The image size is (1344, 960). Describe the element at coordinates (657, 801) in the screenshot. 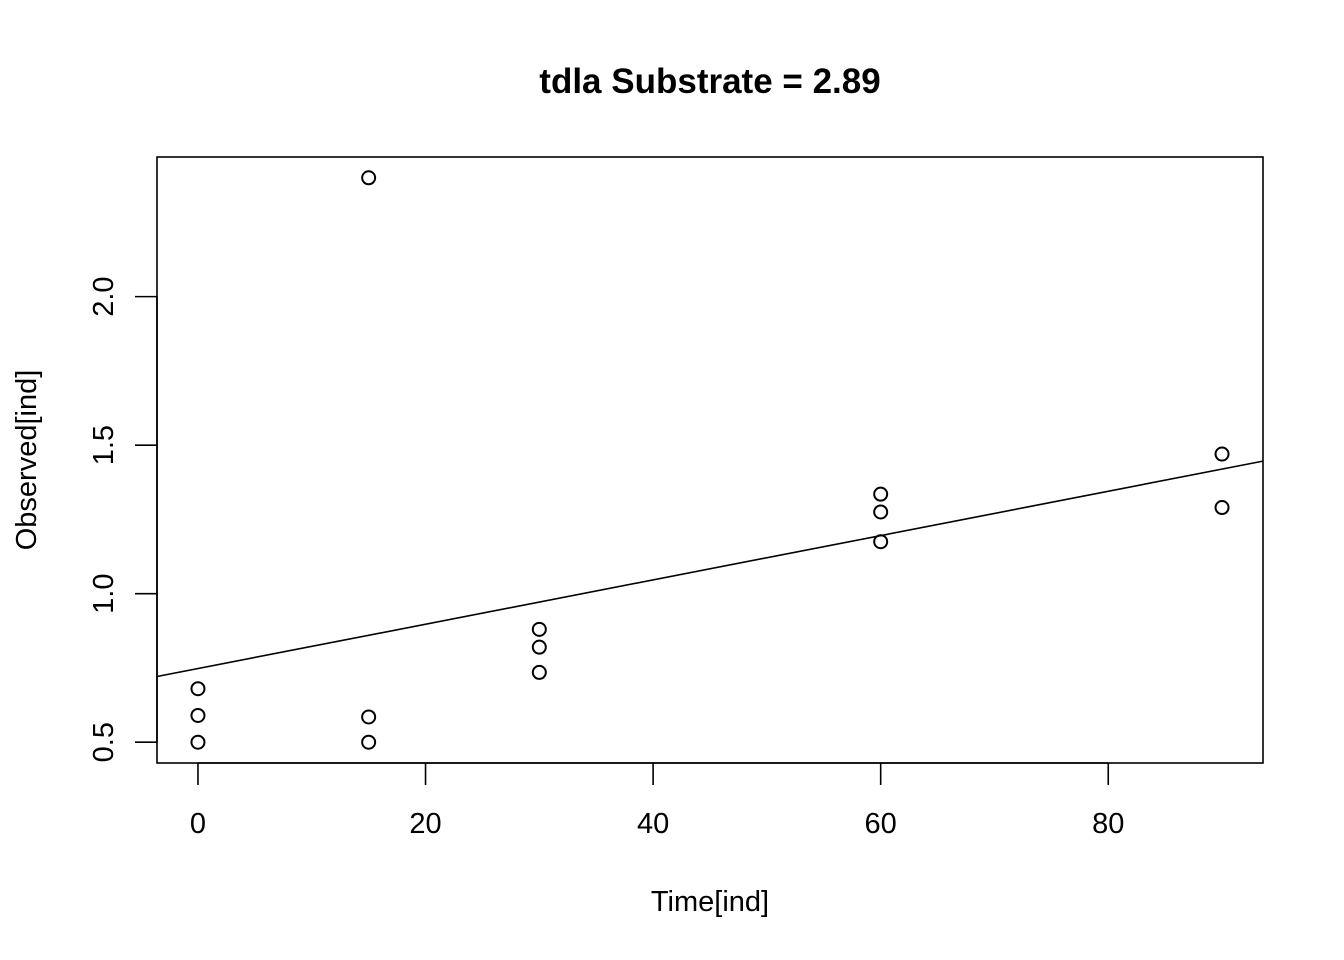

I see `x-axis: 0 20 40 60 80` at that location.